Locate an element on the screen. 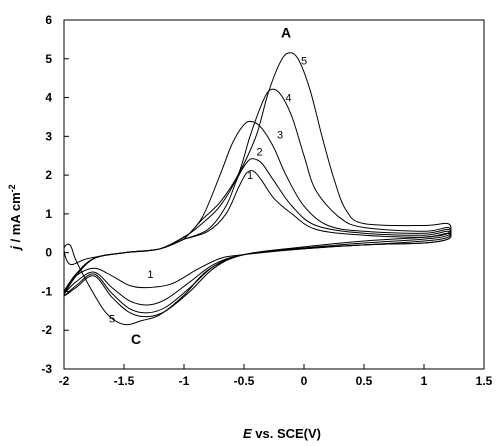  curve-label-4: 4 is located at coordinates (288, 98).